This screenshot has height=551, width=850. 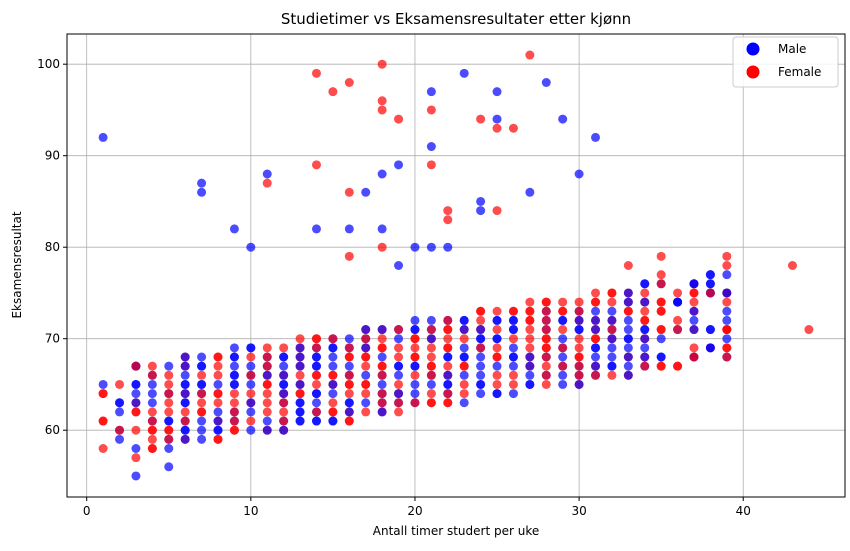 I want to click on x-tick-label: 40, so click(x=743, y=511).